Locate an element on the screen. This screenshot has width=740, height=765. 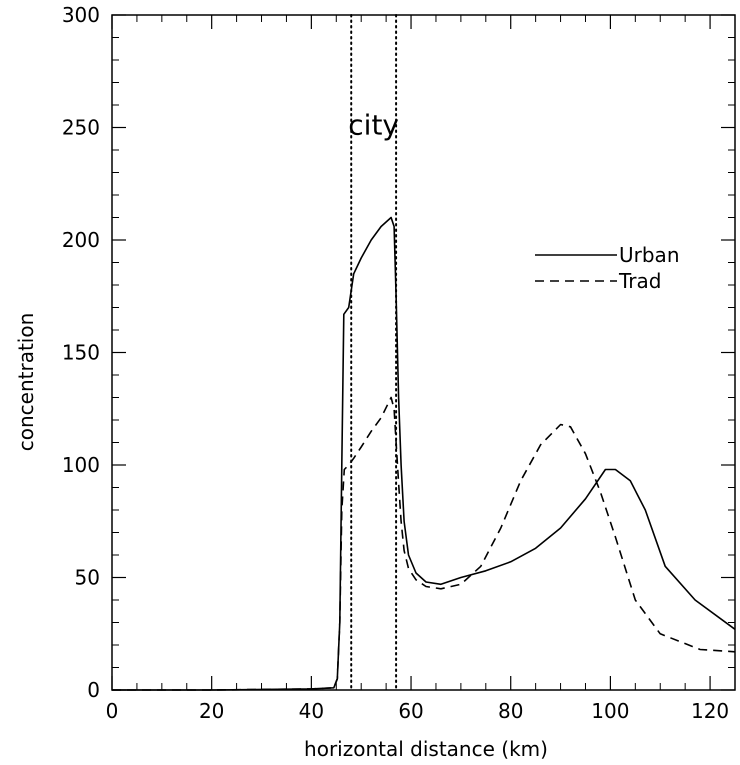
y-axis-title: concentration is located at coordinates (26, 382).